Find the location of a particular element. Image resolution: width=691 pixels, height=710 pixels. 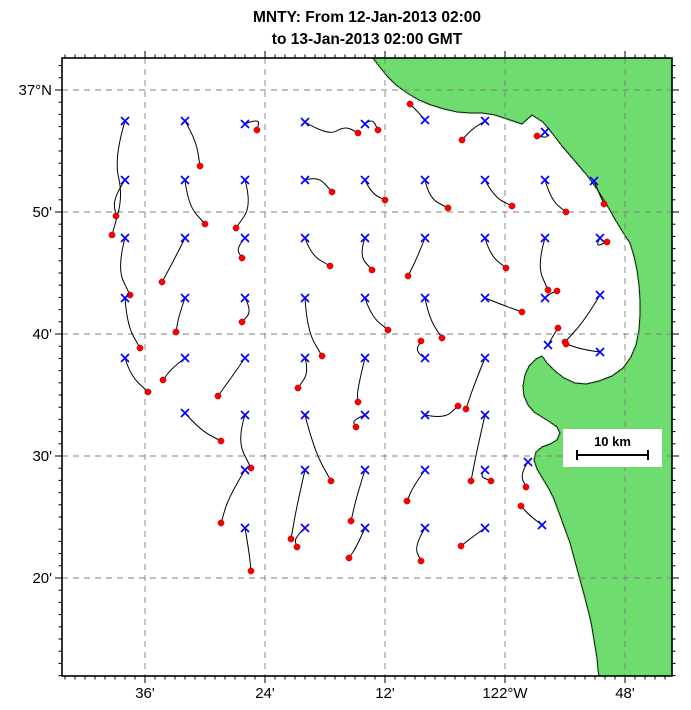

x-axis-tick-label: 36' is located at coordinates (145, 693).